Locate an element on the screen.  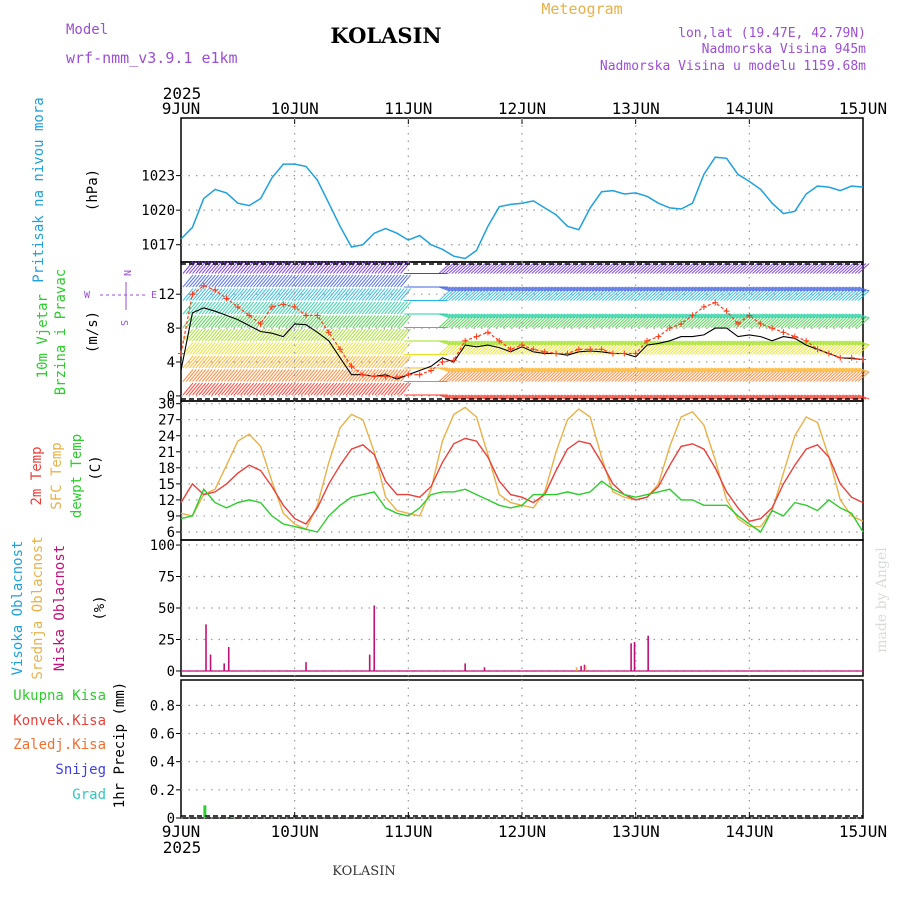
top-date-label: 13JUN is located at coordinates (636, 108).